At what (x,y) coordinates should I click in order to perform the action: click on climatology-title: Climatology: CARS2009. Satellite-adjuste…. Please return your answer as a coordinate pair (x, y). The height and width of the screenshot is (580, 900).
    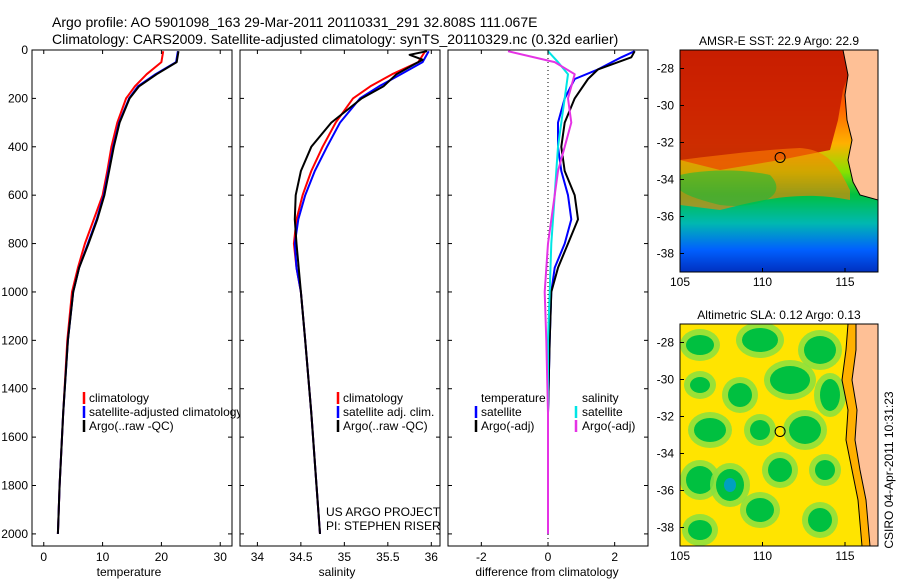
    Looking at the image, I should click on (335, 39).